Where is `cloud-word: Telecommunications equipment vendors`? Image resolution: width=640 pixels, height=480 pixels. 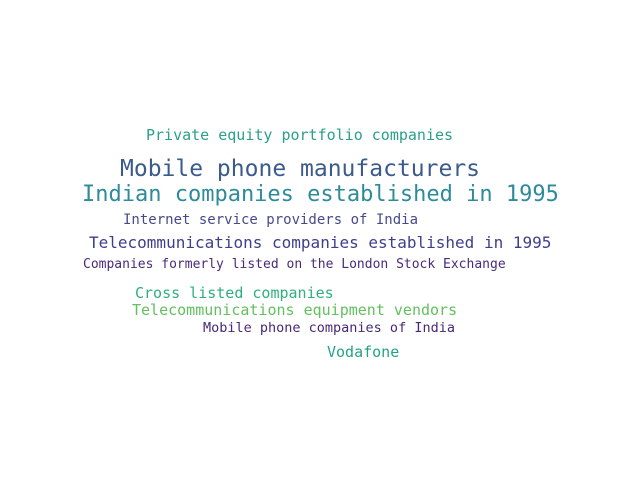
cloud-word: Telecommunications equipment vendors is located at coordinates (295, 310).